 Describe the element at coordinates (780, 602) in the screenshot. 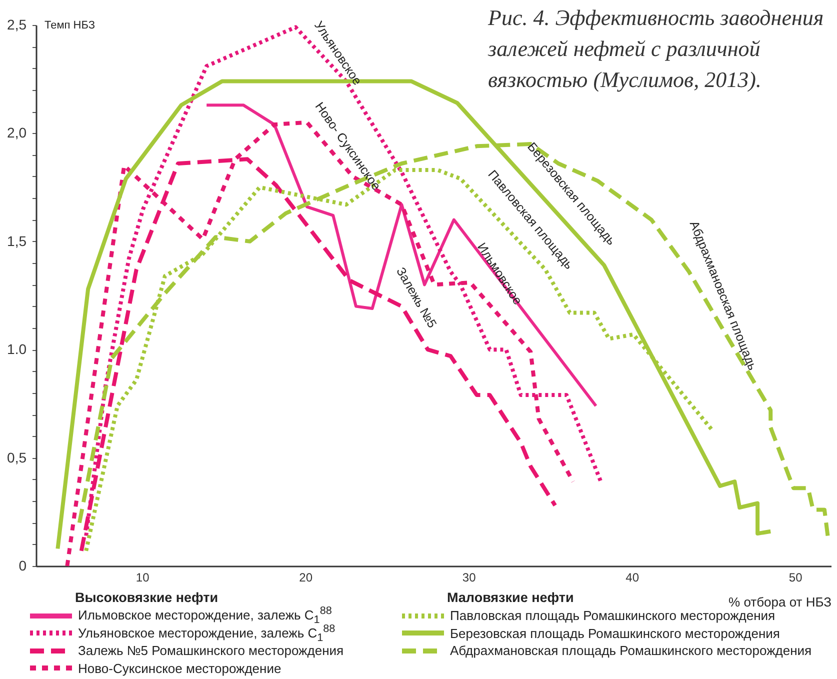

I see `x-axis-title: % отбора от НБЗ` at that location.